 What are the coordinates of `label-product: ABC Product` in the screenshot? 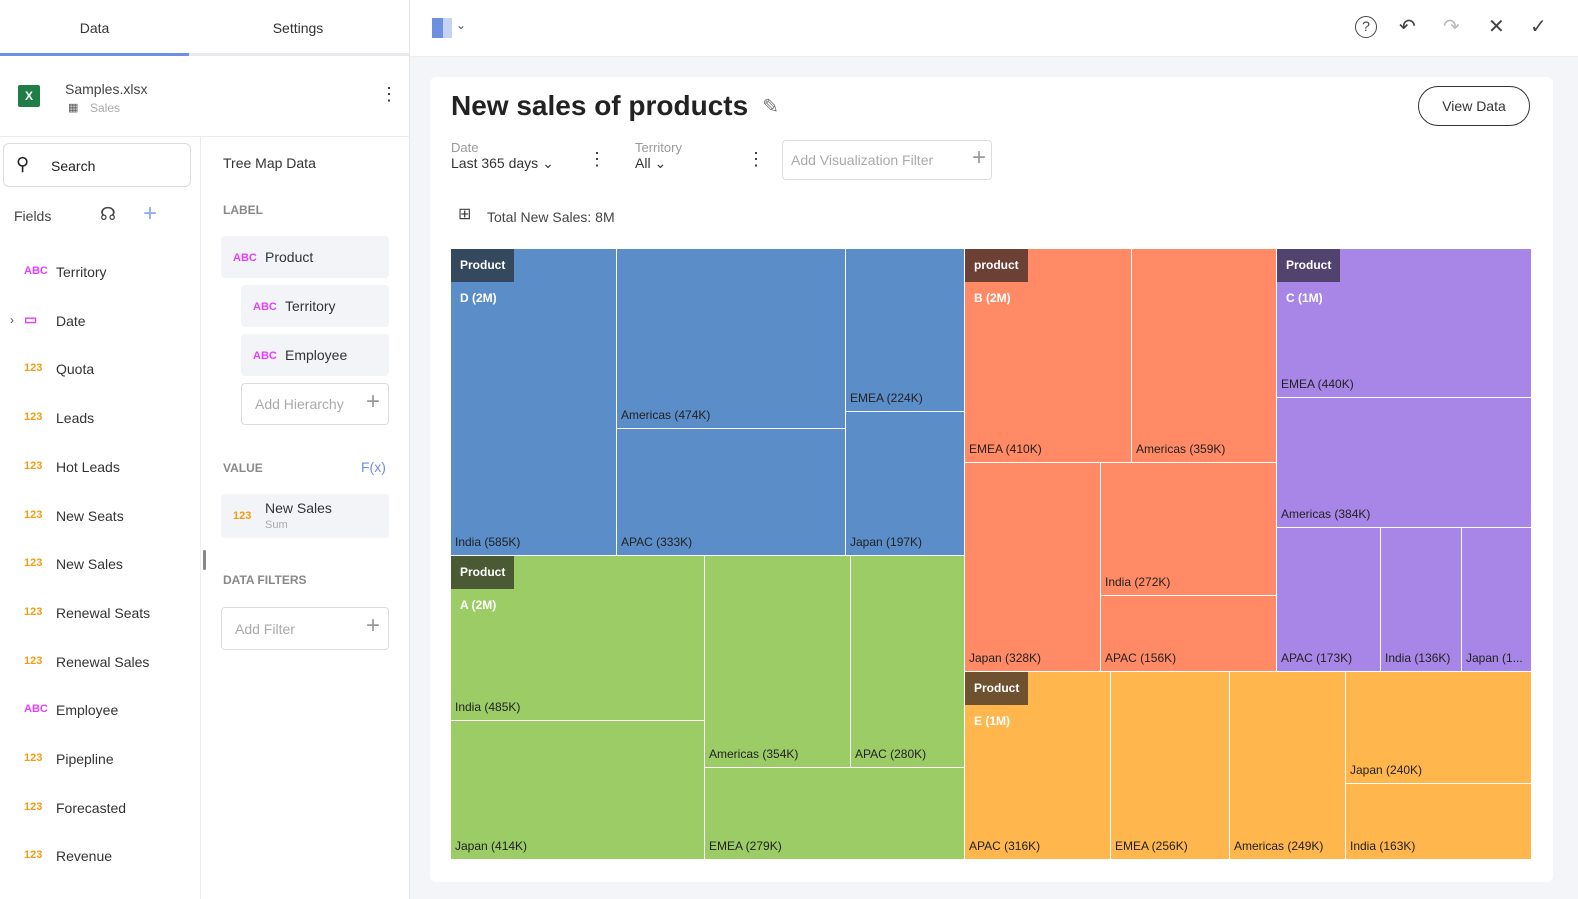 It's located at (305, 257).